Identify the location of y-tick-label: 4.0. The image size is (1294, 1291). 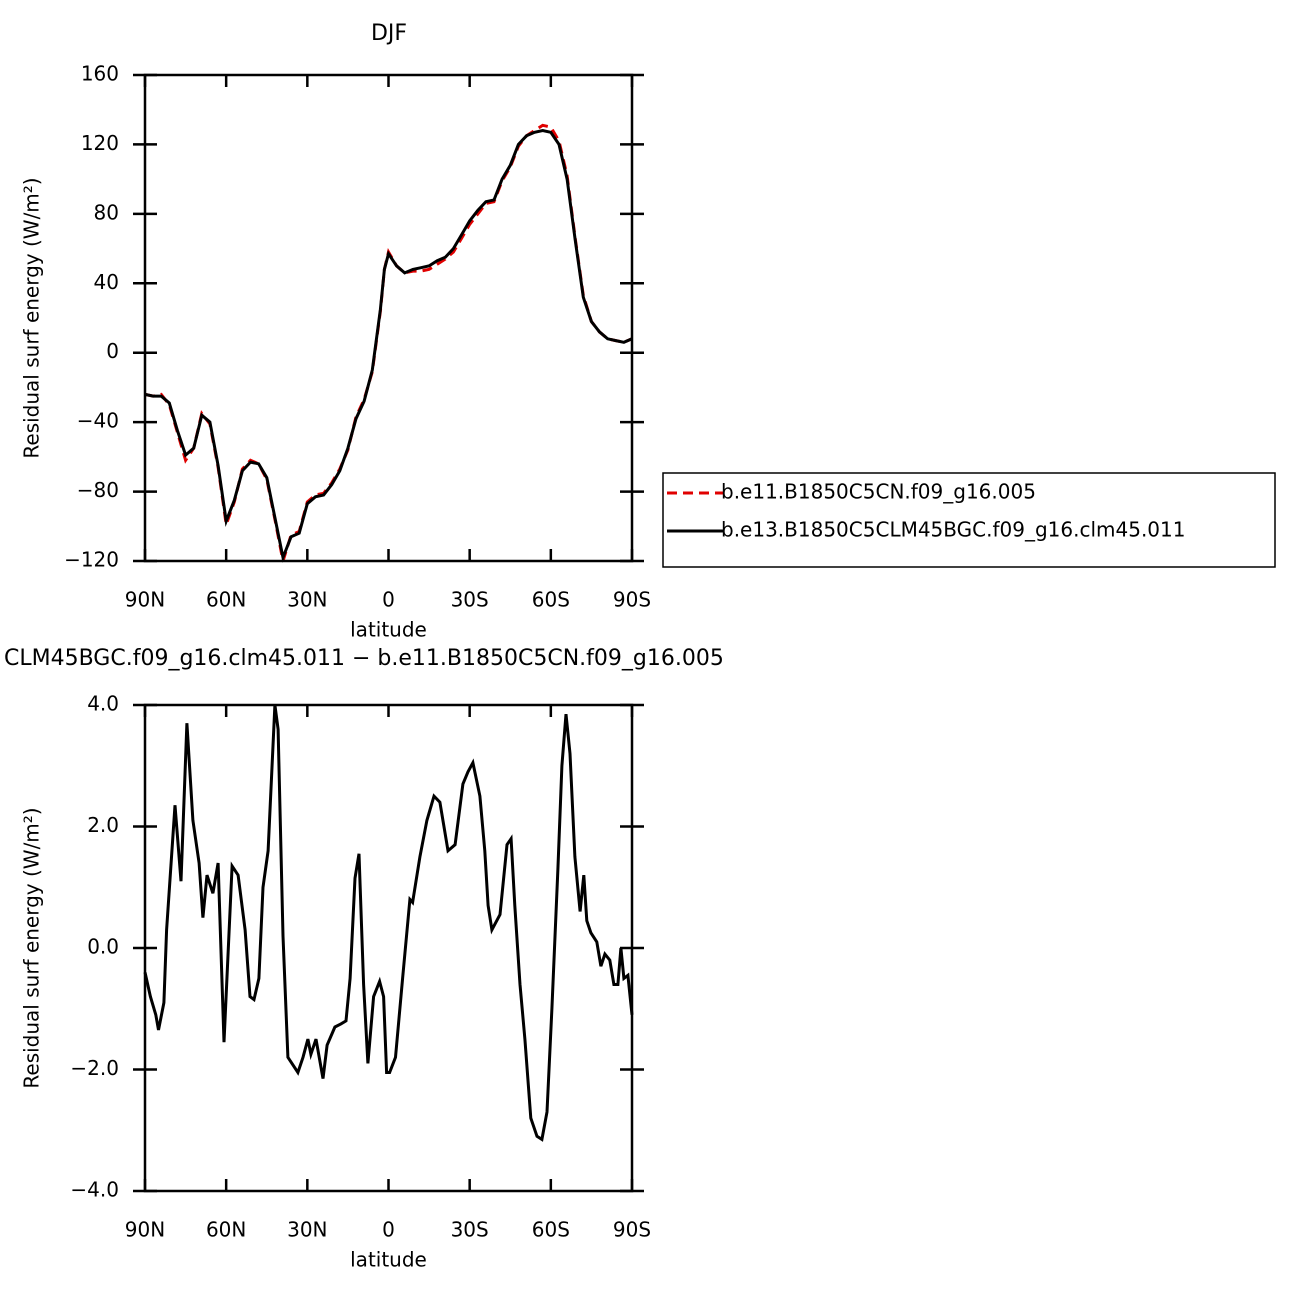
(103, 704).